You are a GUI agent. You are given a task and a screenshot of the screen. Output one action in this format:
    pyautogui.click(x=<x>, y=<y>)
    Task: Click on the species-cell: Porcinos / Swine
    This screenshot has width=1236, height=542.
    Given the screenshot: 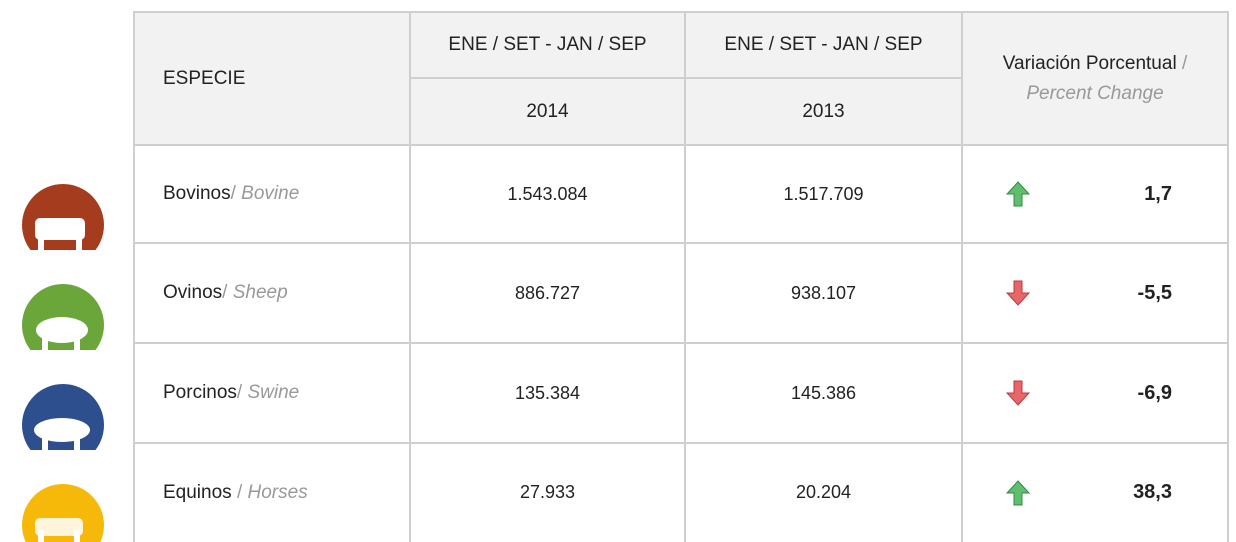 What is the action you would take?
    pyautogui.click(x=271, y=393)
    